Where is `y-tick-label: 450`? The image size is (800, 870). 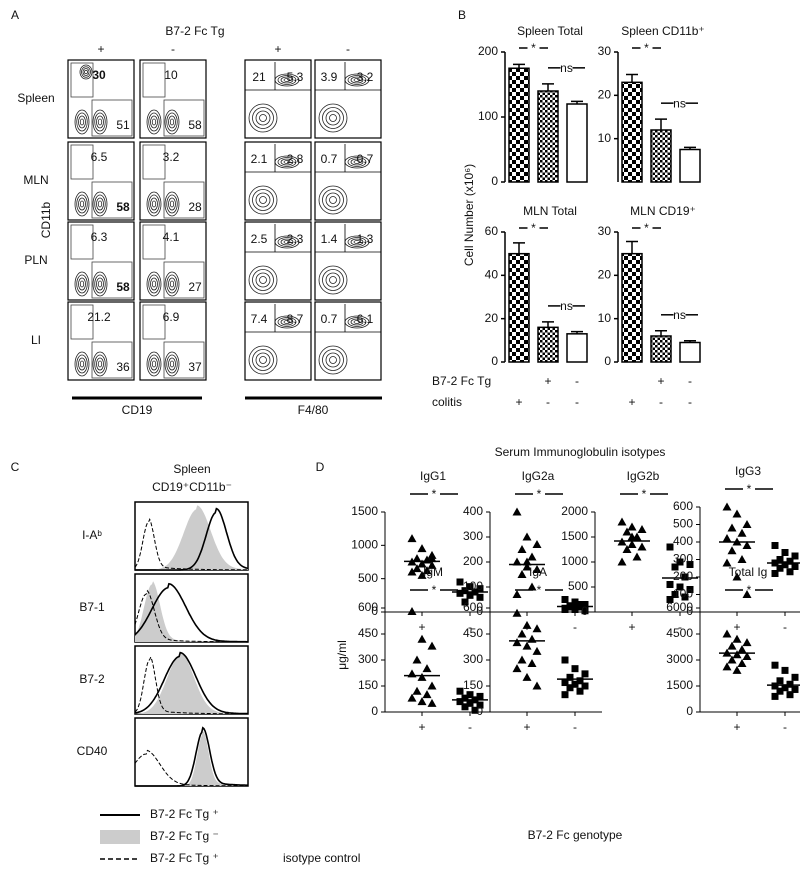
y-tick-label: 450 is located at coordinates (368, 633).